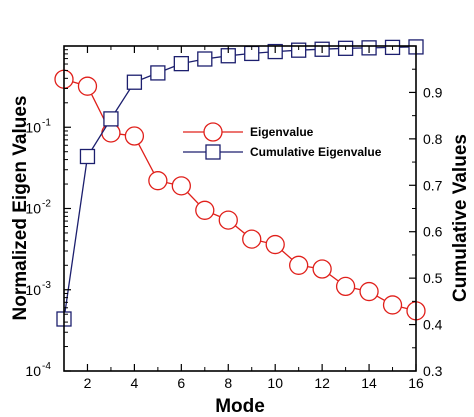  Describe the element at coordinates (369, 383) in the screenshot. I see `x-tick-label: 14` at that location.